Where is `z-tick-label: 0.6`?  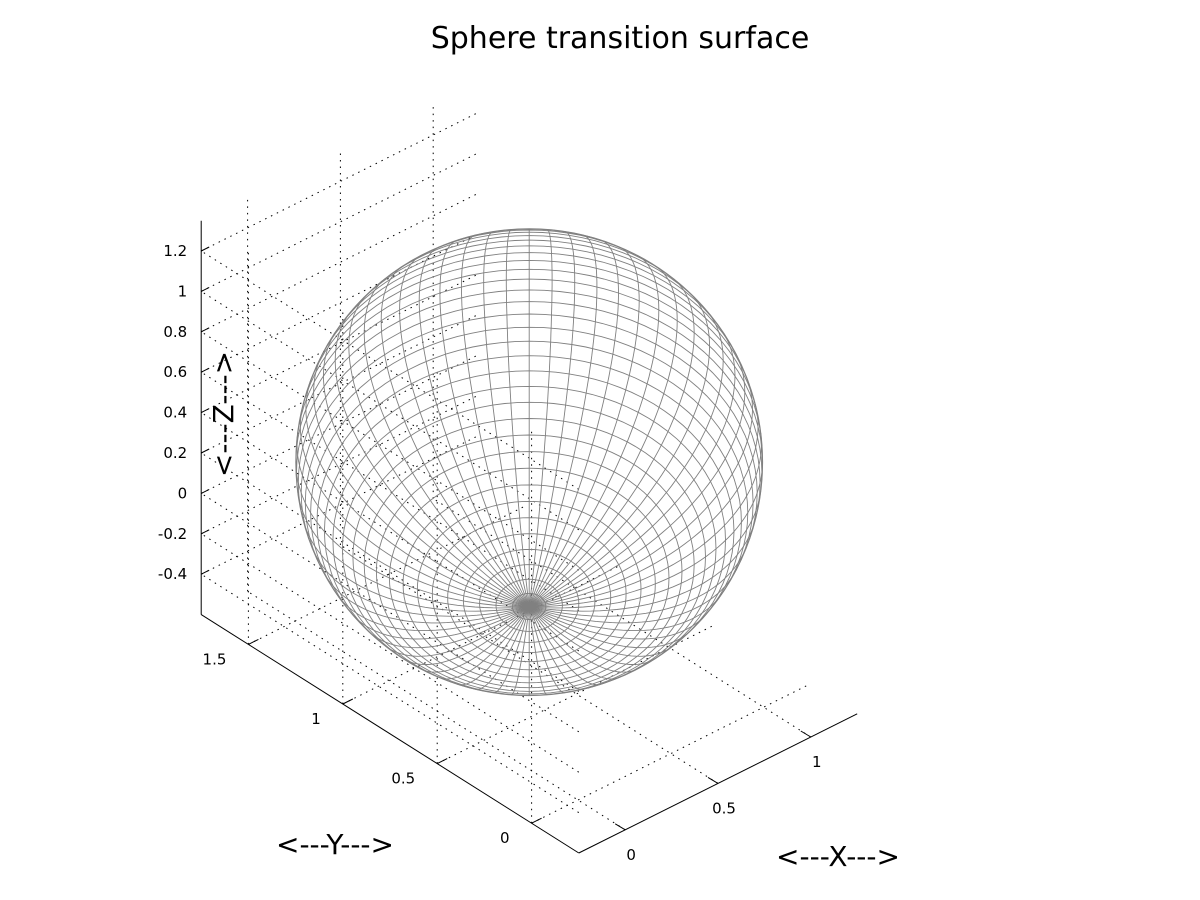 z-tick-label: 0.6 is located at coordinates (175, 372).